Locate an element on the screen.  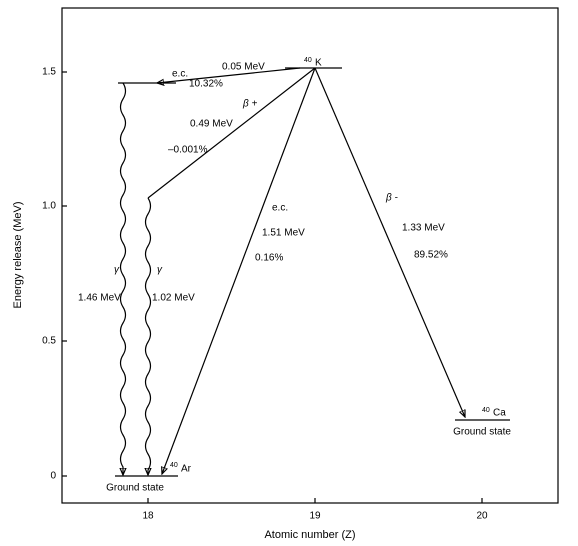
ec2-branch: 0.16% is located at coordinates (269, 258).